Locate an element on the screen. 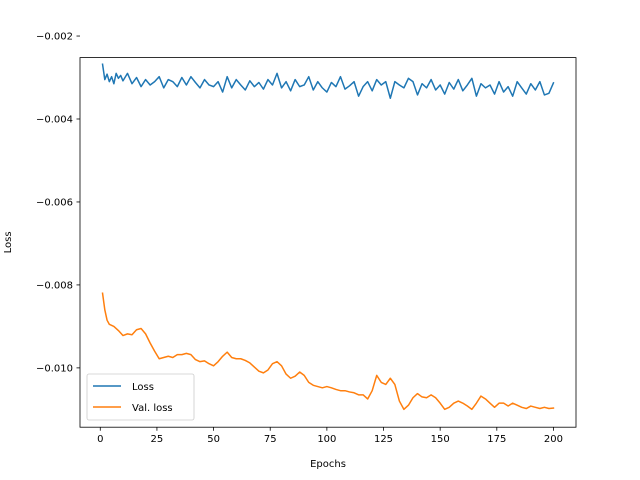 The image size is (640, 480). y-ticks: −0.002 −0.004 −0.006 −0.008 −0.010 is located at coordinates (58, 203).